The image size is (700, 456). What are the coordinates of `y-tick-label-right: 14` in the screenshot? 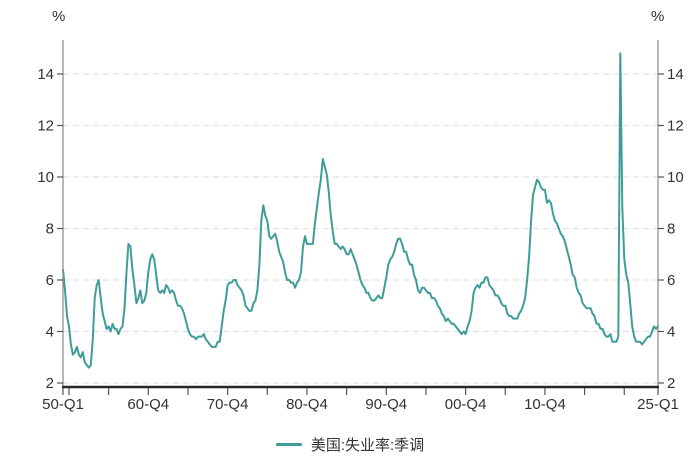 It's located at (675, 74).